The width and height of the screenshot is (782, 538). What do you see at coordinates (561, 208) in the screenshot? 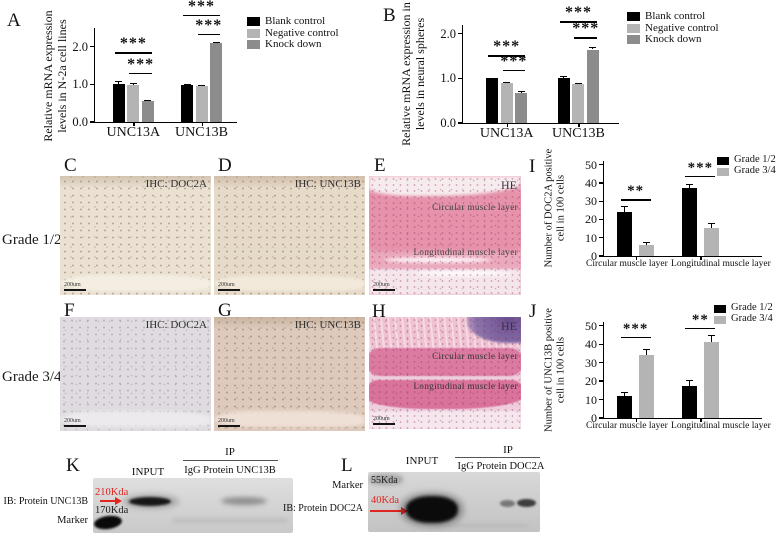
I see `chart-i-ylabel-line2: cell in 100 cells` at bounding box center [561, 208].